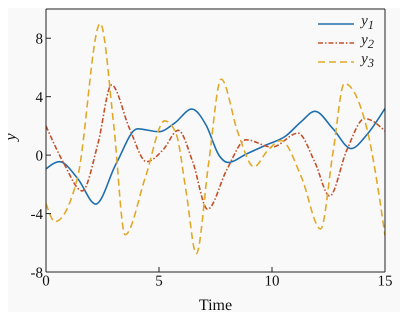 This screenshot has height=320, width=400. I want to click on x-axis-title: Time, so click(215, 305).